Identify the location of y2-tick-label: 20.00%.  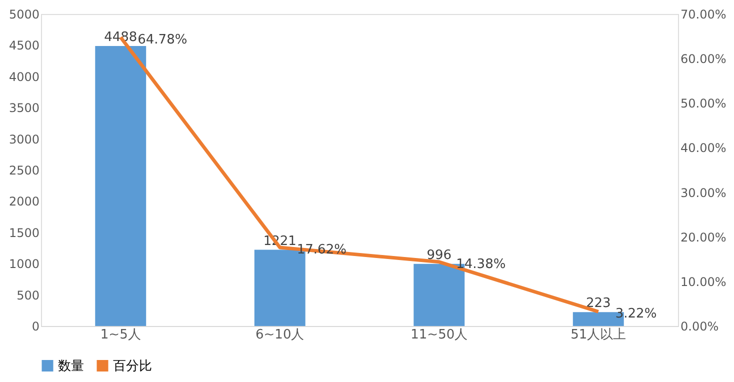
(703, 237).